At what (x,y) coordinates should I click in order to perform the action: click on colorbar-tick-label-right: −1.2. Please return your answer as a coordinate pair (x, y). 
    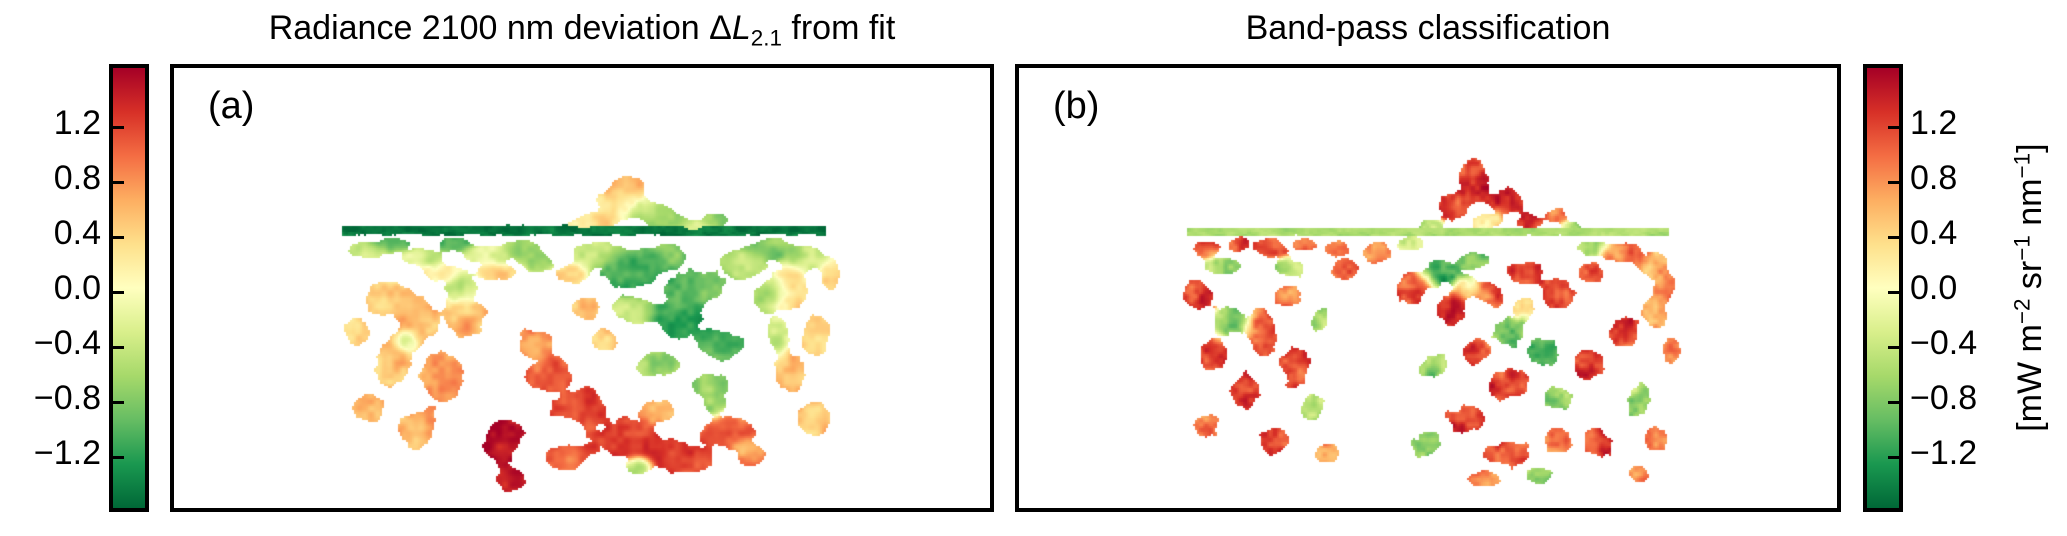
    Looking at the image, I should click on (1944, 453).